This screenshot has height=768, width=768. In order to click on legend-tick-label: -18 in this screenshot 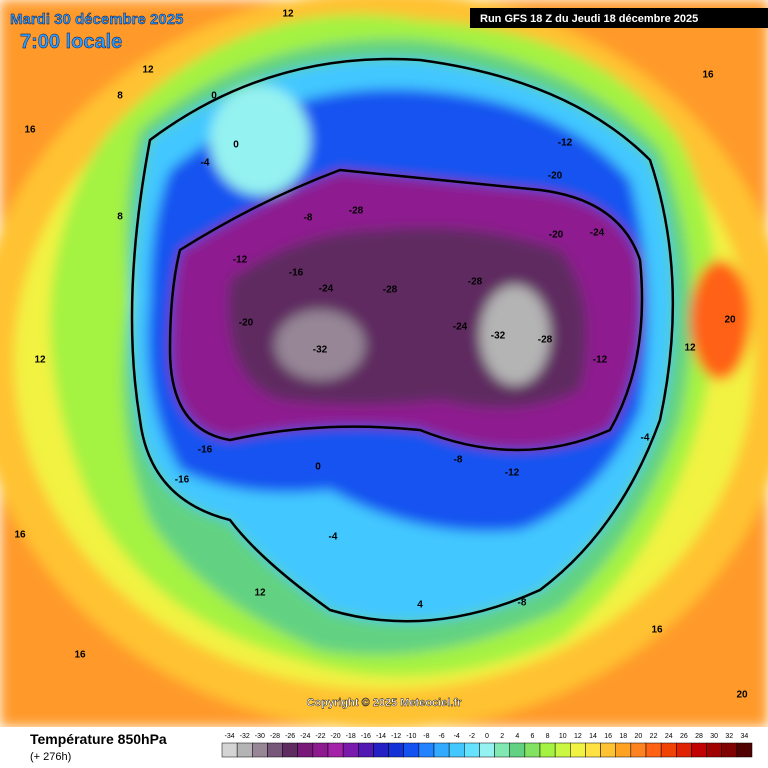, I will do `click(351, 736)`.